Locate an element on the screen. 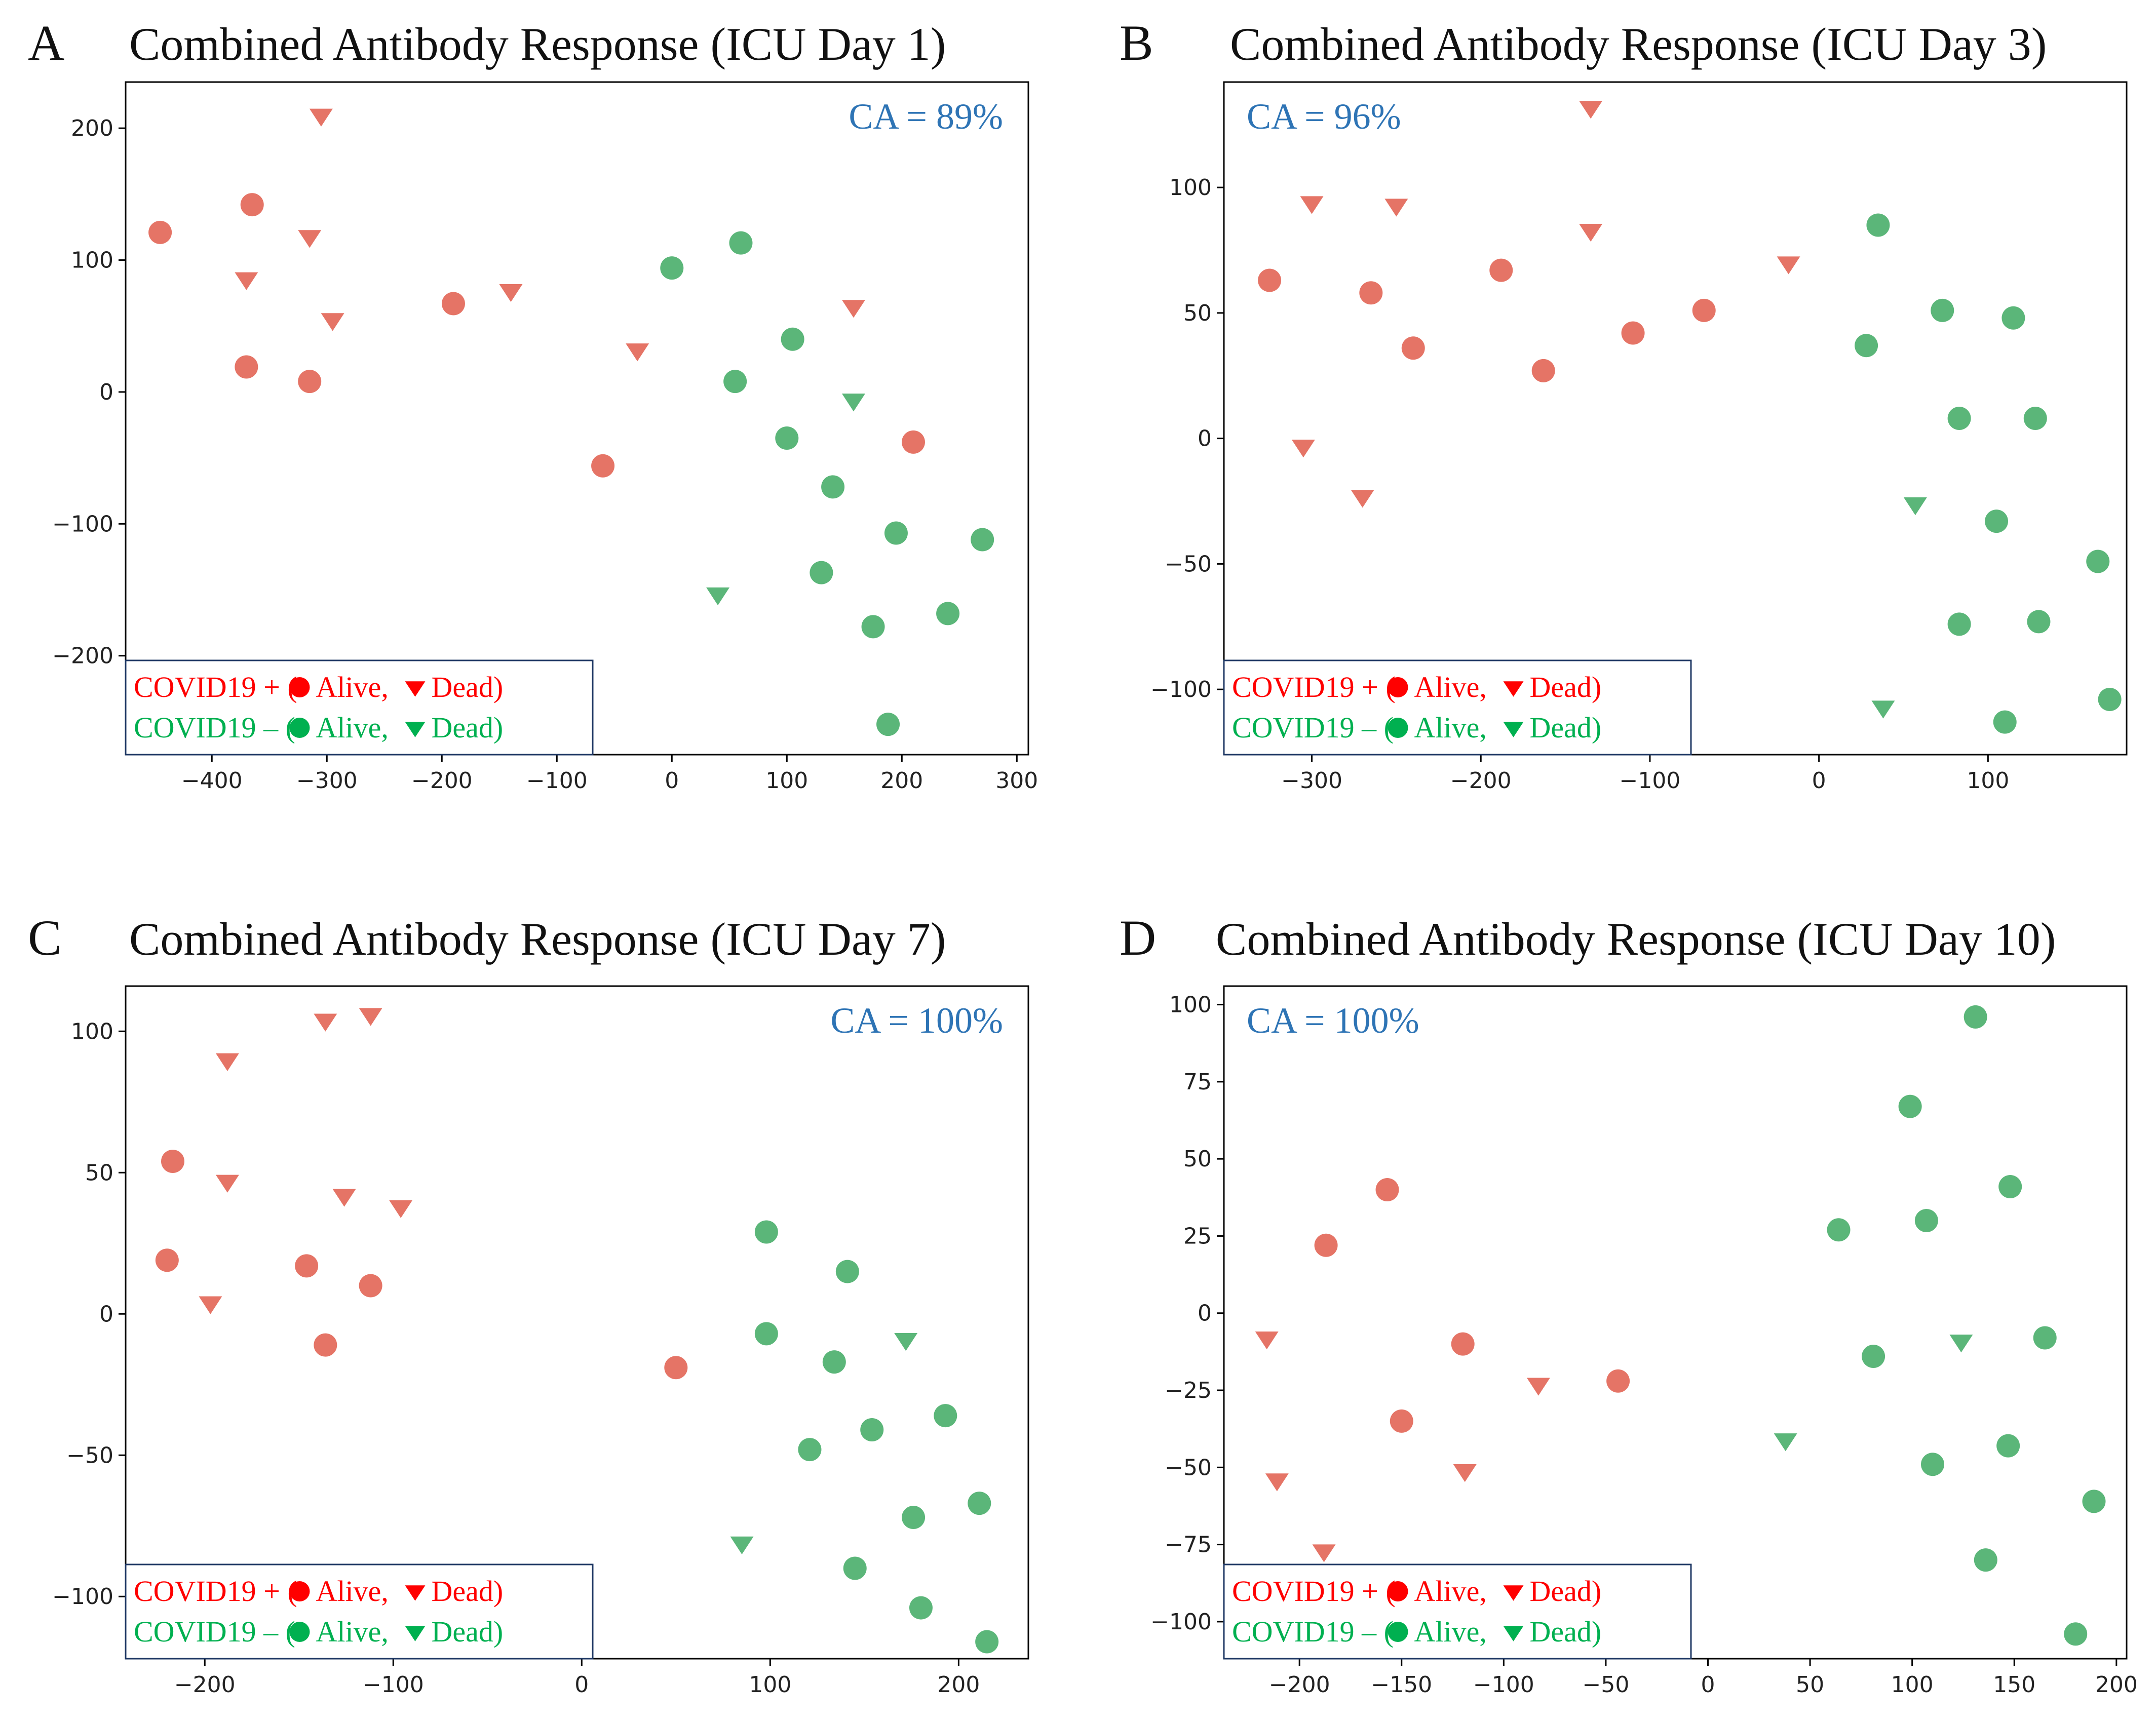 The image size is (2156, 1722). y-tick-label: −50 is located at coordinates (1188, 1467).